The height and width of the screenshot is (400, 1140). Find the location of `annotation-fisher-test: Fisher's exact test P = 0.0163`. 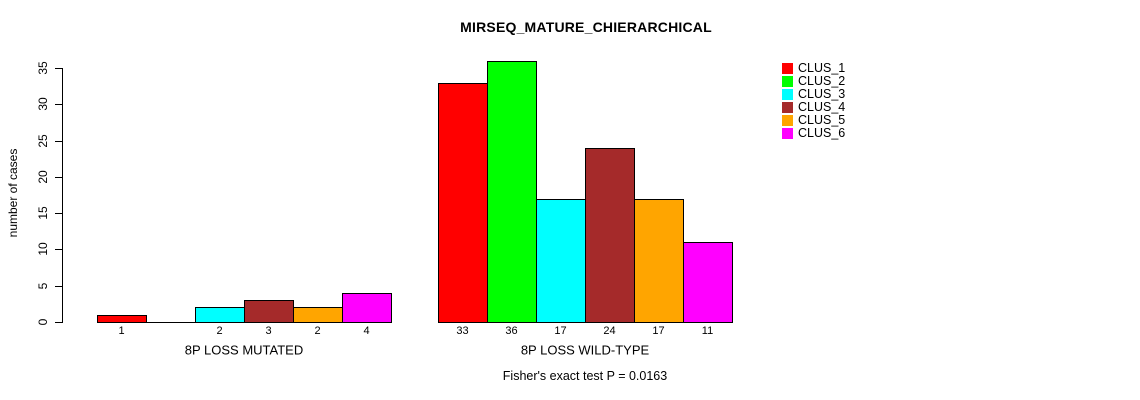

annotation-fisher-test: Fisher's exact test P = 0.0163 is located at coordinates (585, 376).